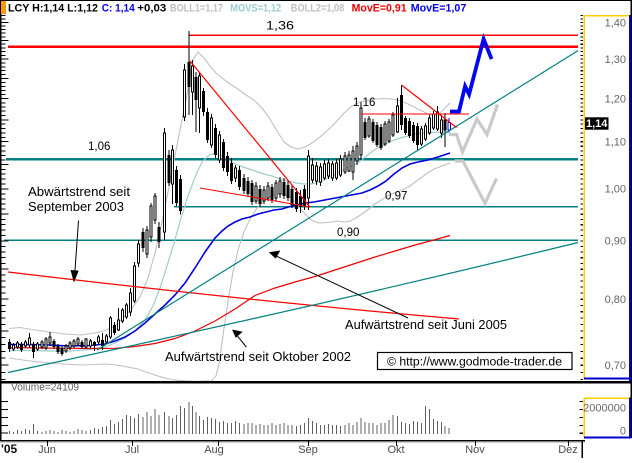 This screenshot has height=463, width=632. I want to click on svg-text: BOLL1=1,17, so click(196, 9).